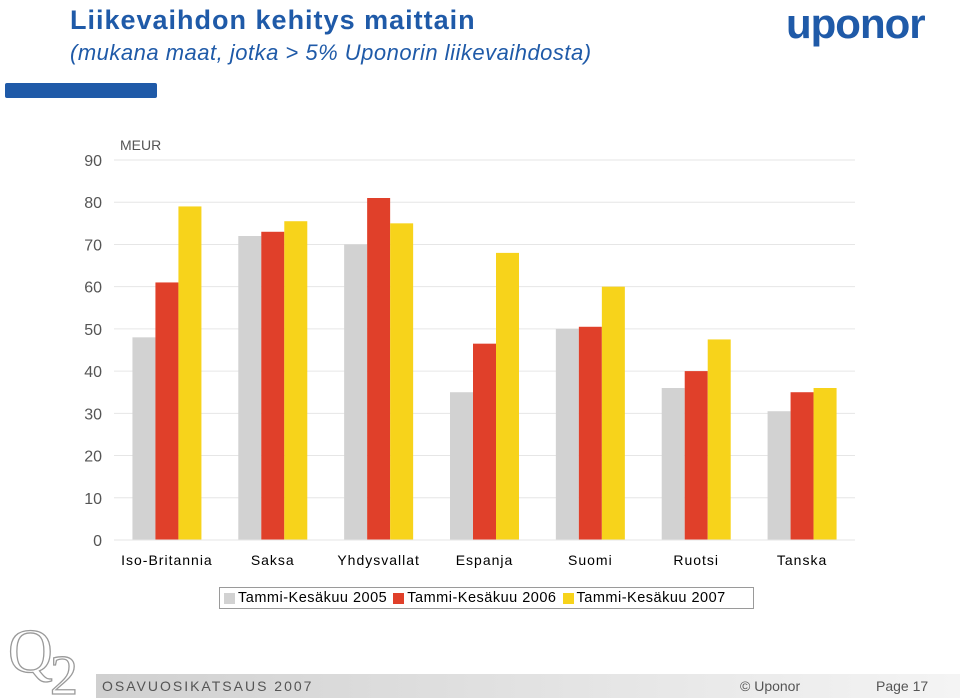 The height and width of the screenshot is (698, 960). I want to click on title-accent-bar, so click(81, 90).